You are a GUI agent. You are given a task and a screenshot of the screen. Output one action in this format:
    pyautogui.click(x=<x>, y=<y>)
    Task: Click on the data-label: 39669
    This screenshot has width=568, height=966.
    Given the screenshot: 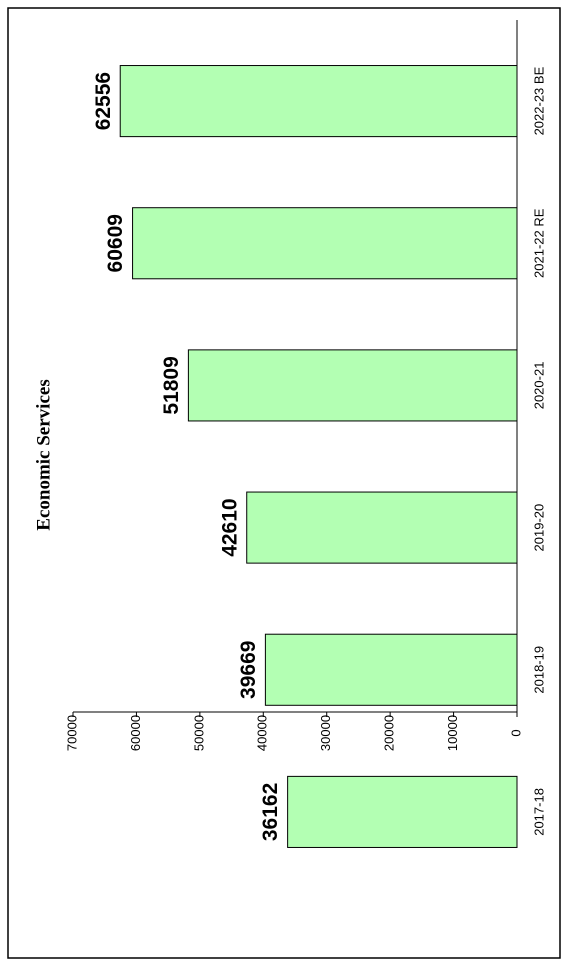 What is the action you would take?
    pyautogui.click(x=248, y=670)
    